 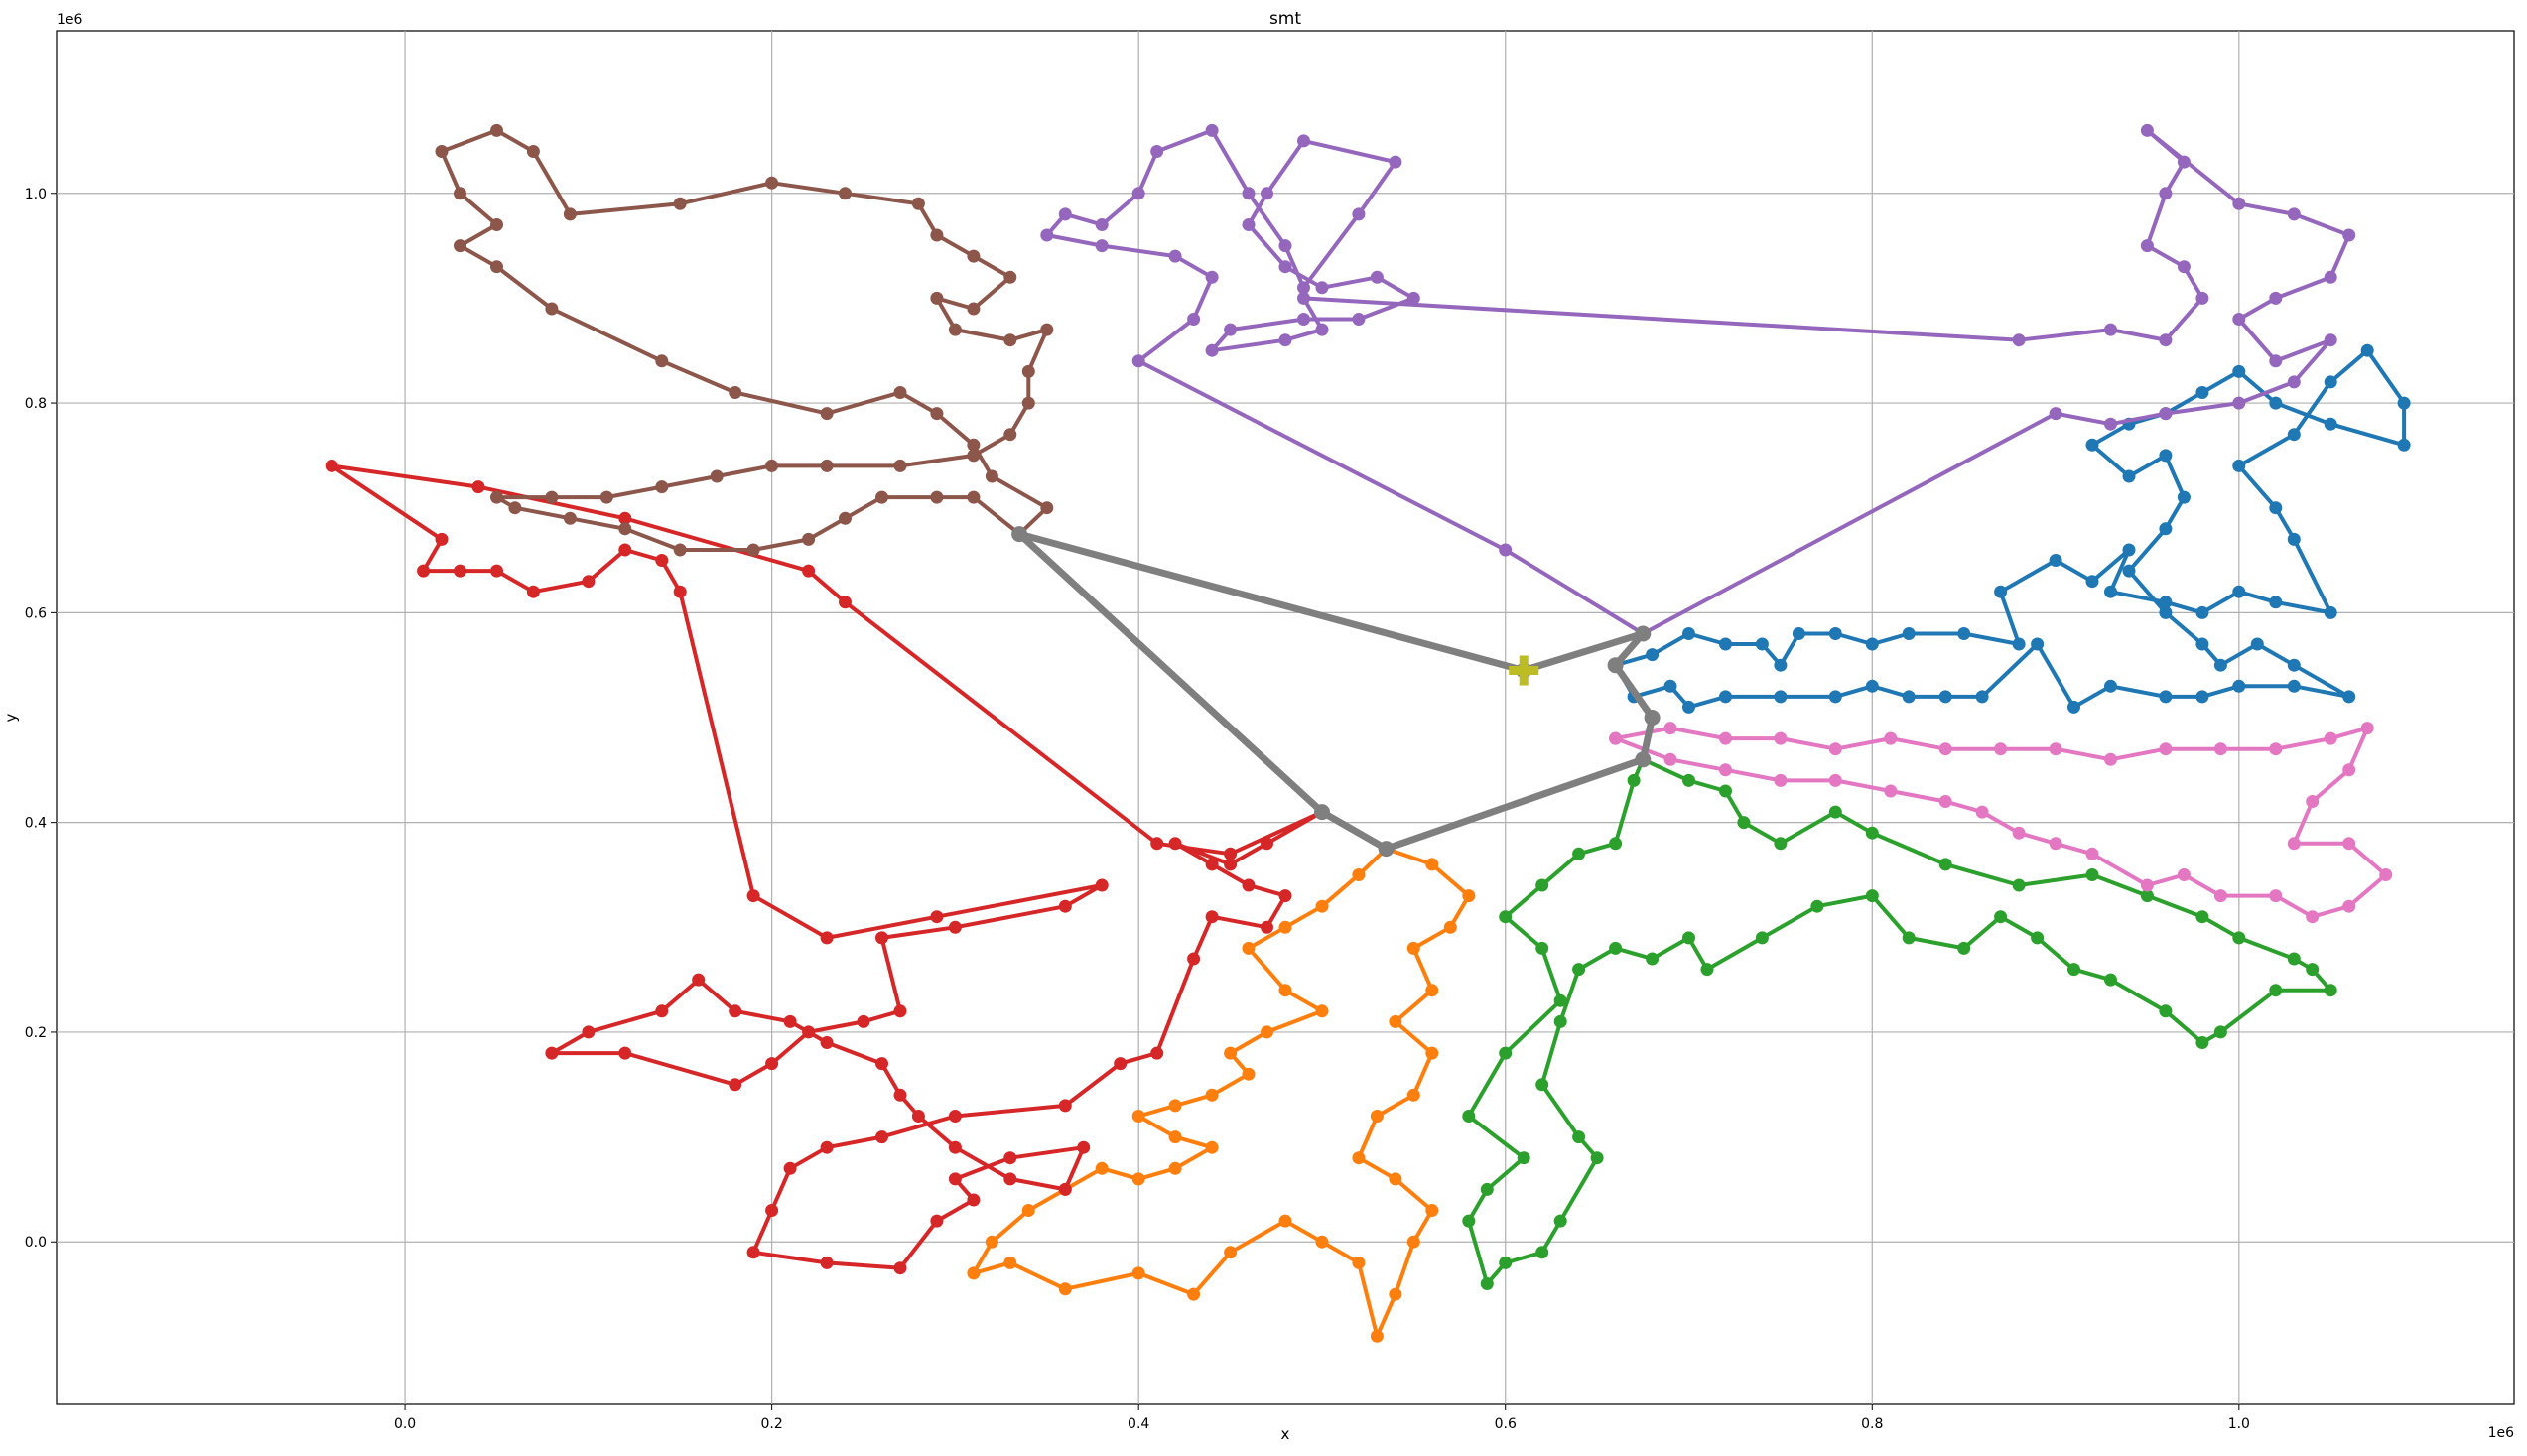 What do you see at coordinates (1524, 670) in the screenshot?
I see `marker-layer` at bounding box center [1524, 670].